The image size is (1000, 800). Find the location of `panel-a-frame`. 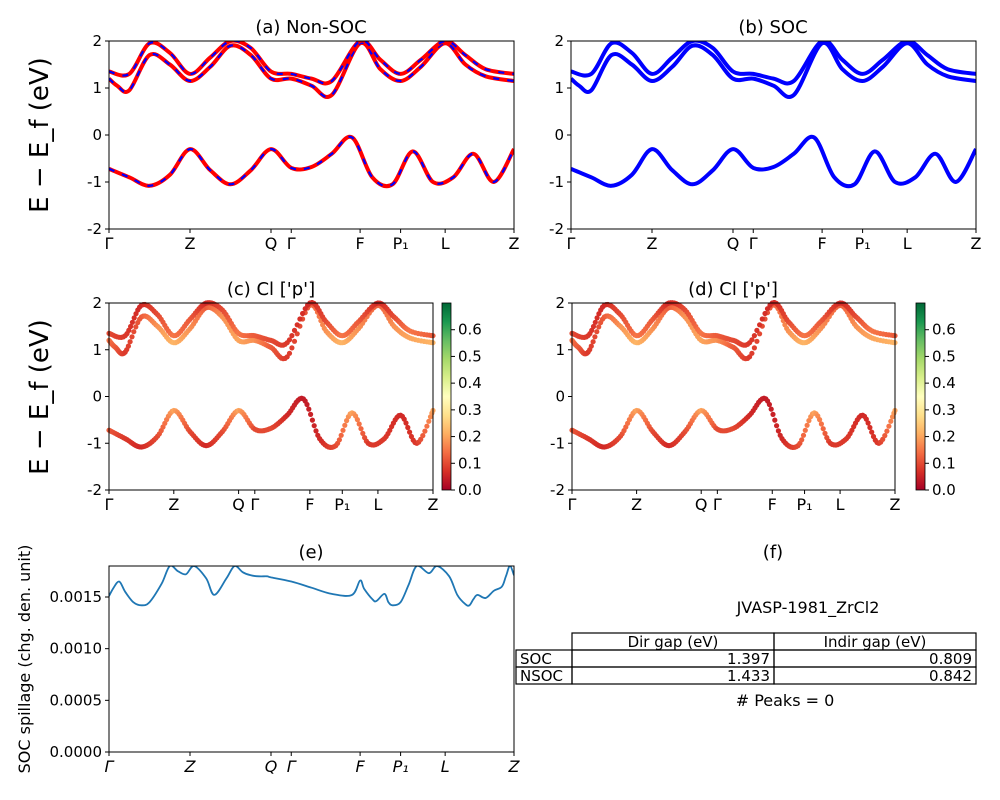

panel-a-frame is located at coordinates (311, 135).